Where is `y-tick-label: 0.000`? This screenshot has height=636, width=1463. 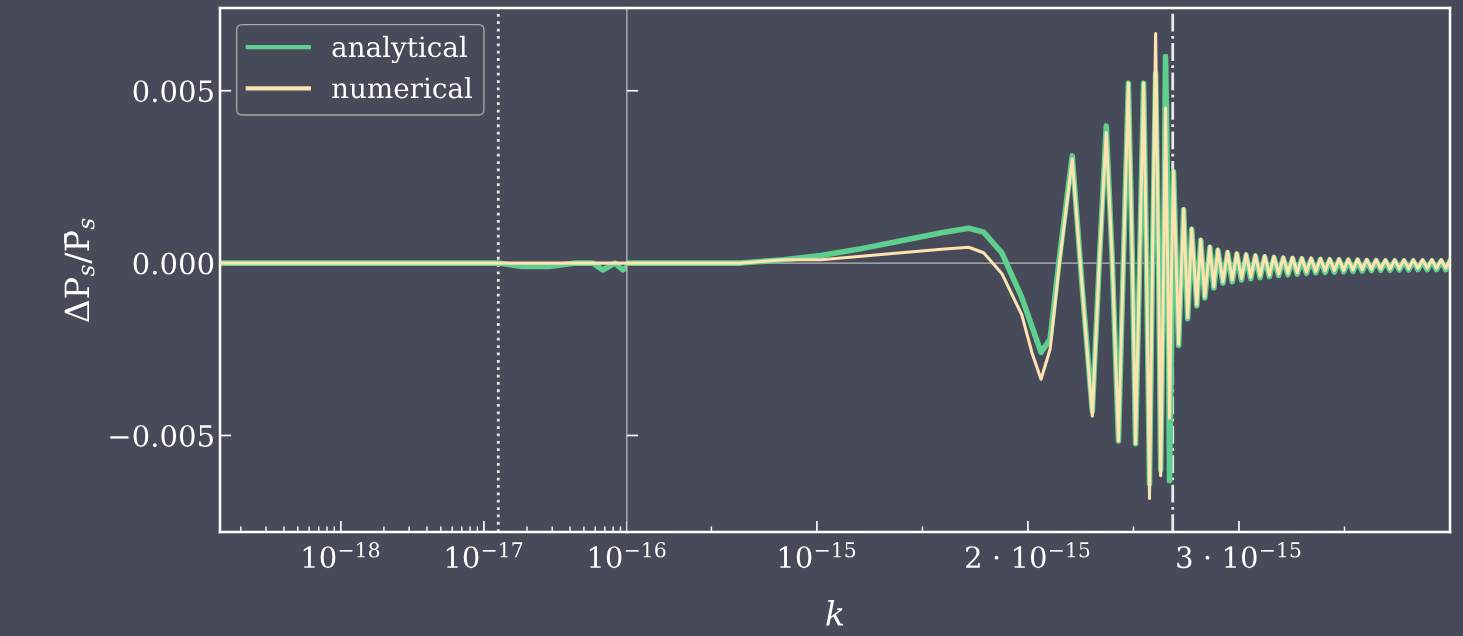
y-tick-label: 0.000 is located at coordinates (173, 263).